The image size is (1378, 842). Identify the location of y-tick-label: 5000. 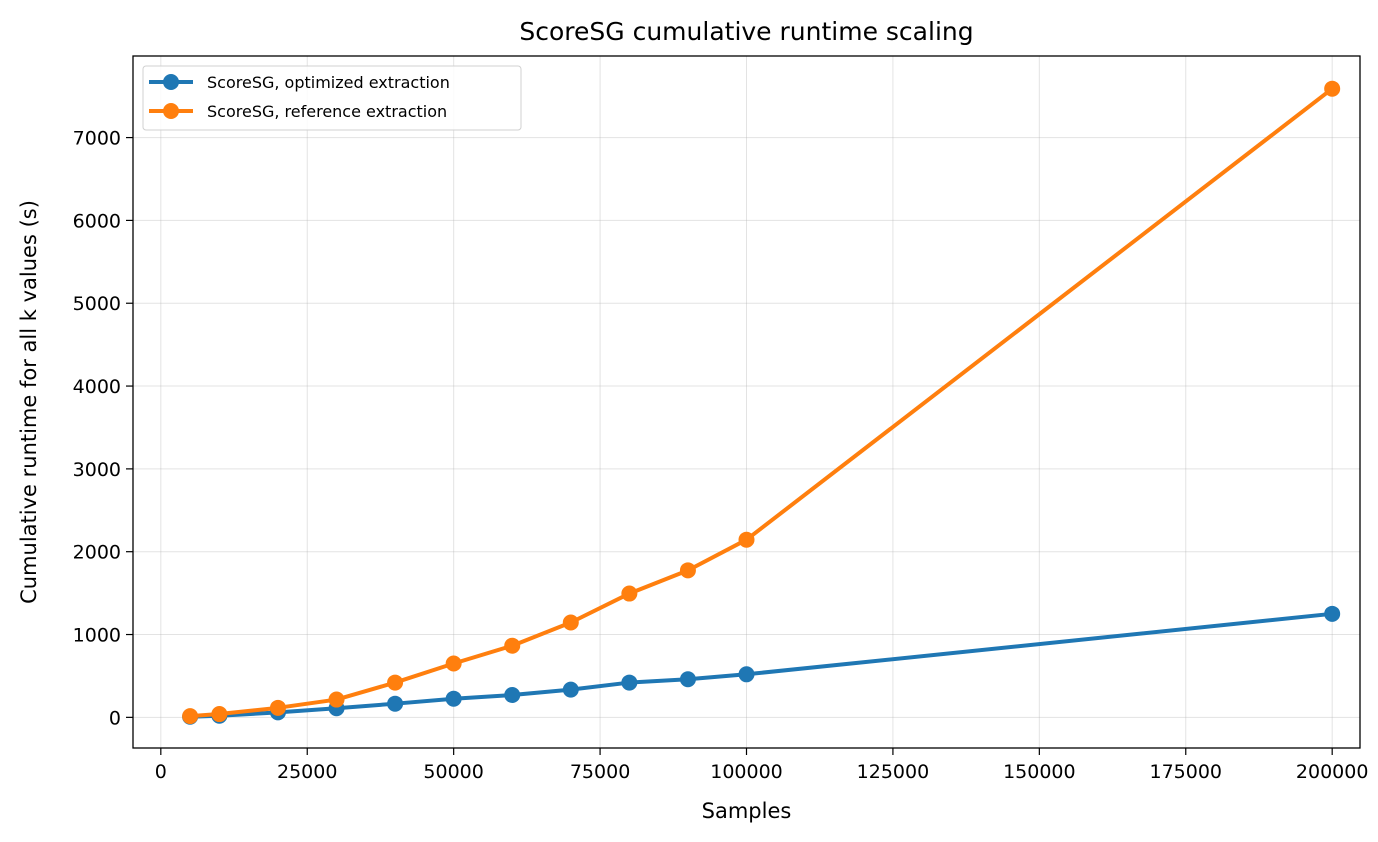
(97, 304).